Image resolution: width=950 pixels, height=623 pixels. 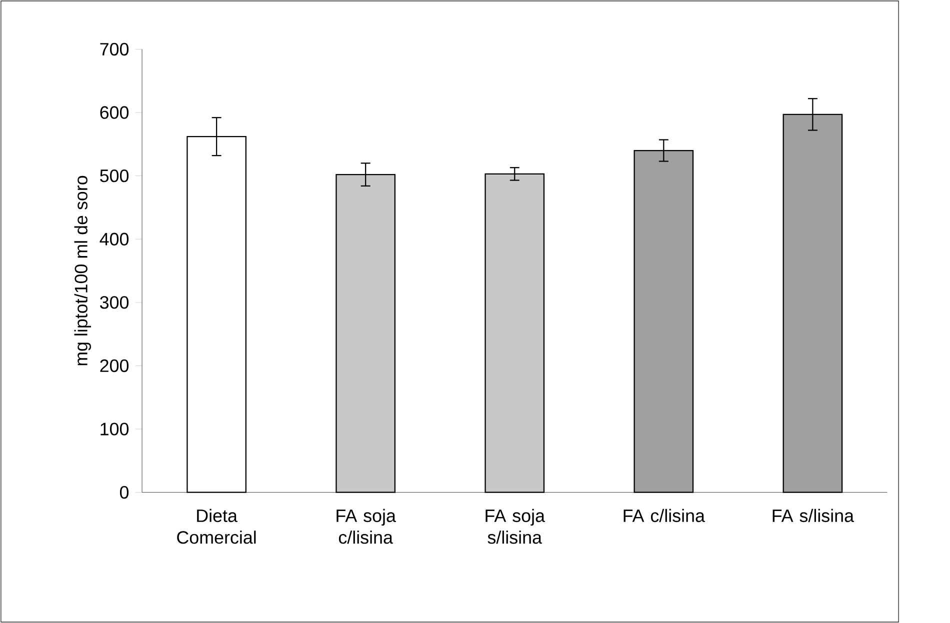 What do you see at coordinates (216, 526) in the screenshot?
I see `x-tick-label: Dieta Comercial` at bounding box center [216, 526].